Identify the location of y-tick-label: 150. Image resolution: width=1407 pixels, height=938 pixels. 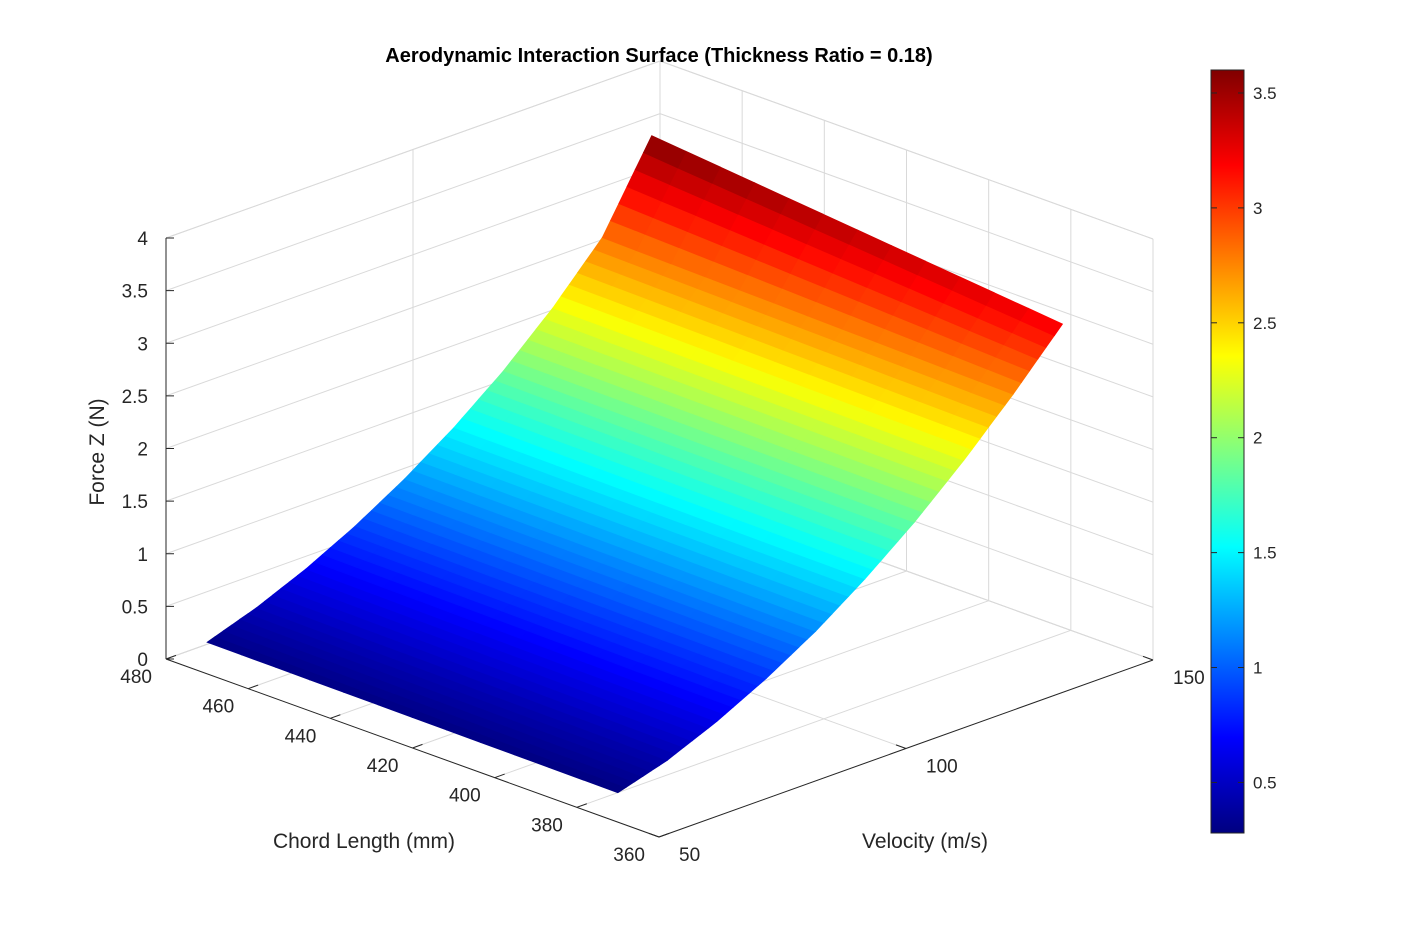
(1189, 678).